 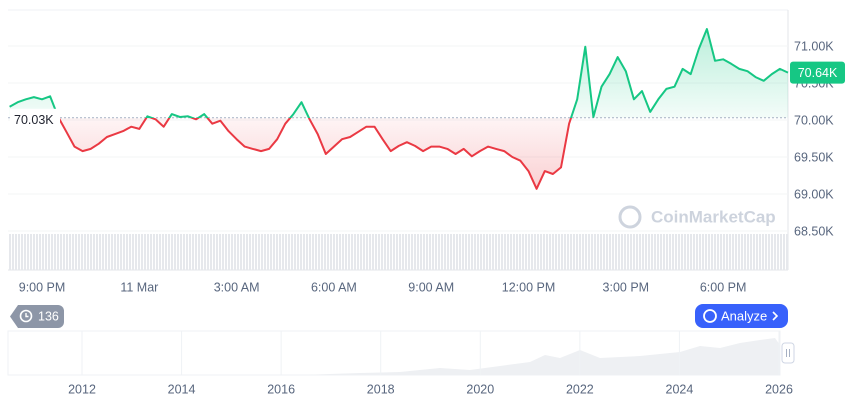 I want to click on price-badge, so click(x=817, y=72).